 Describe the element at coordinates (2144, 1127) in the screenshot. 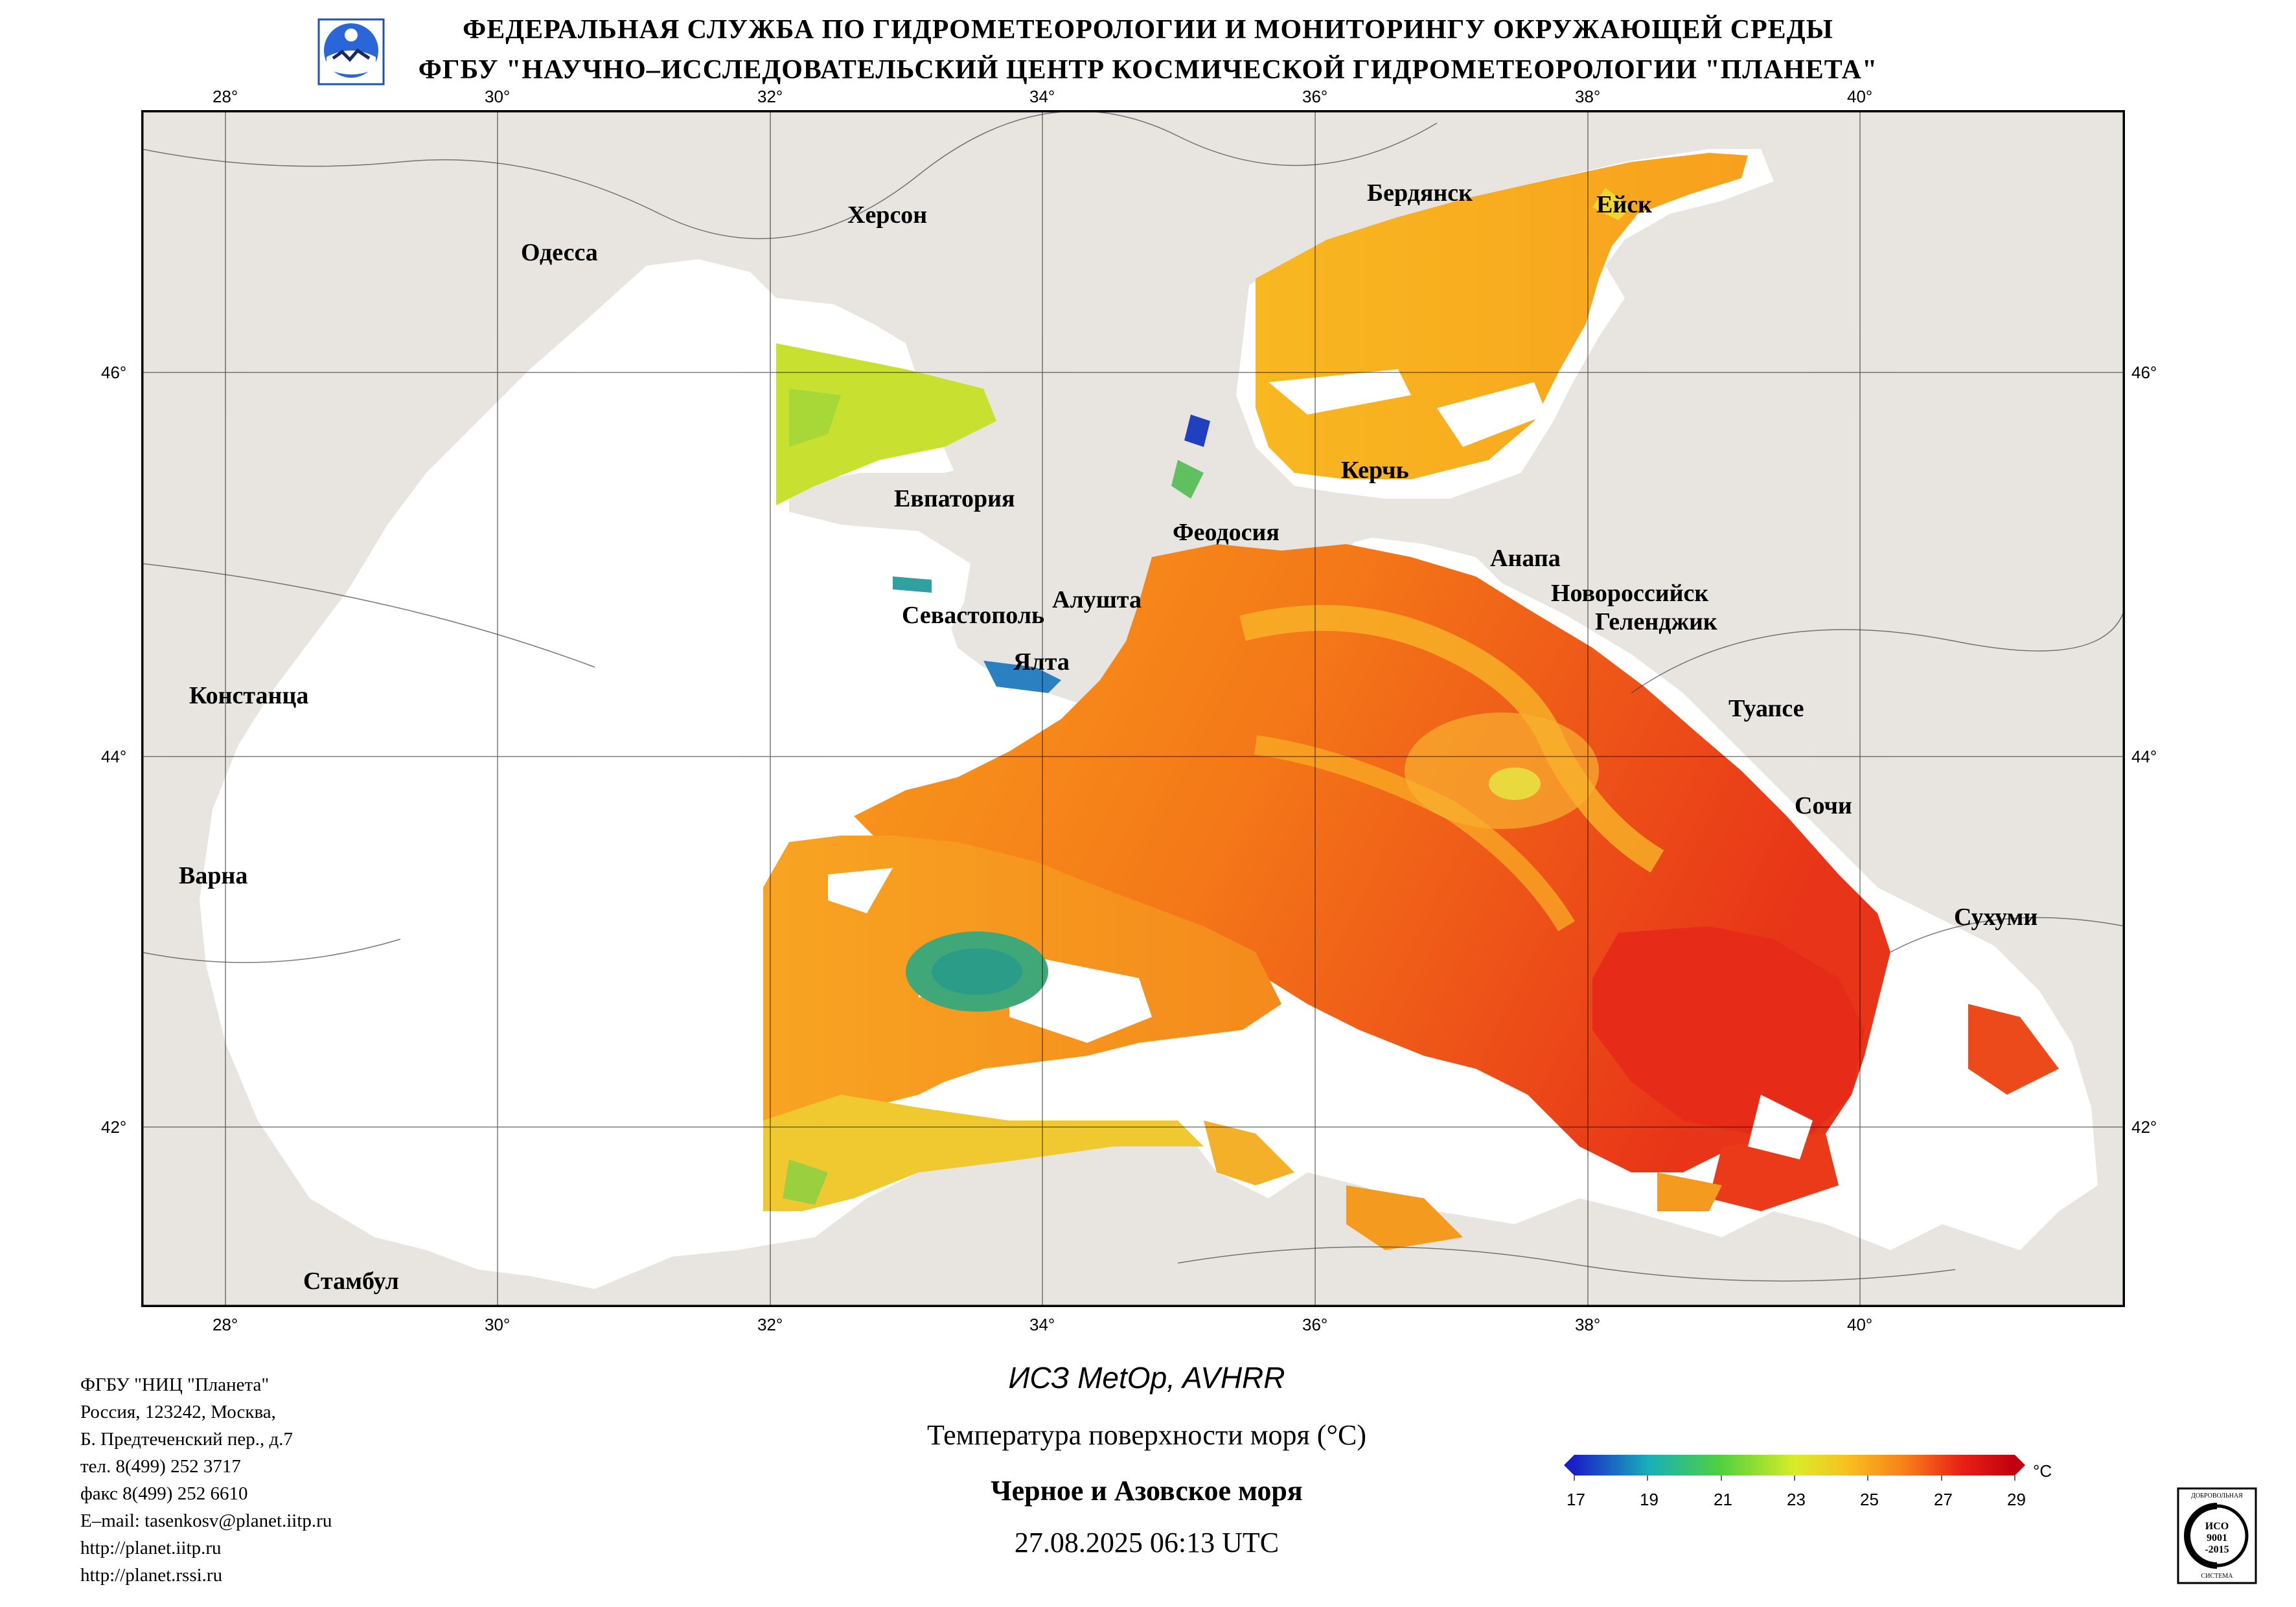

I see `lat-tick-right: 42°` at that location.